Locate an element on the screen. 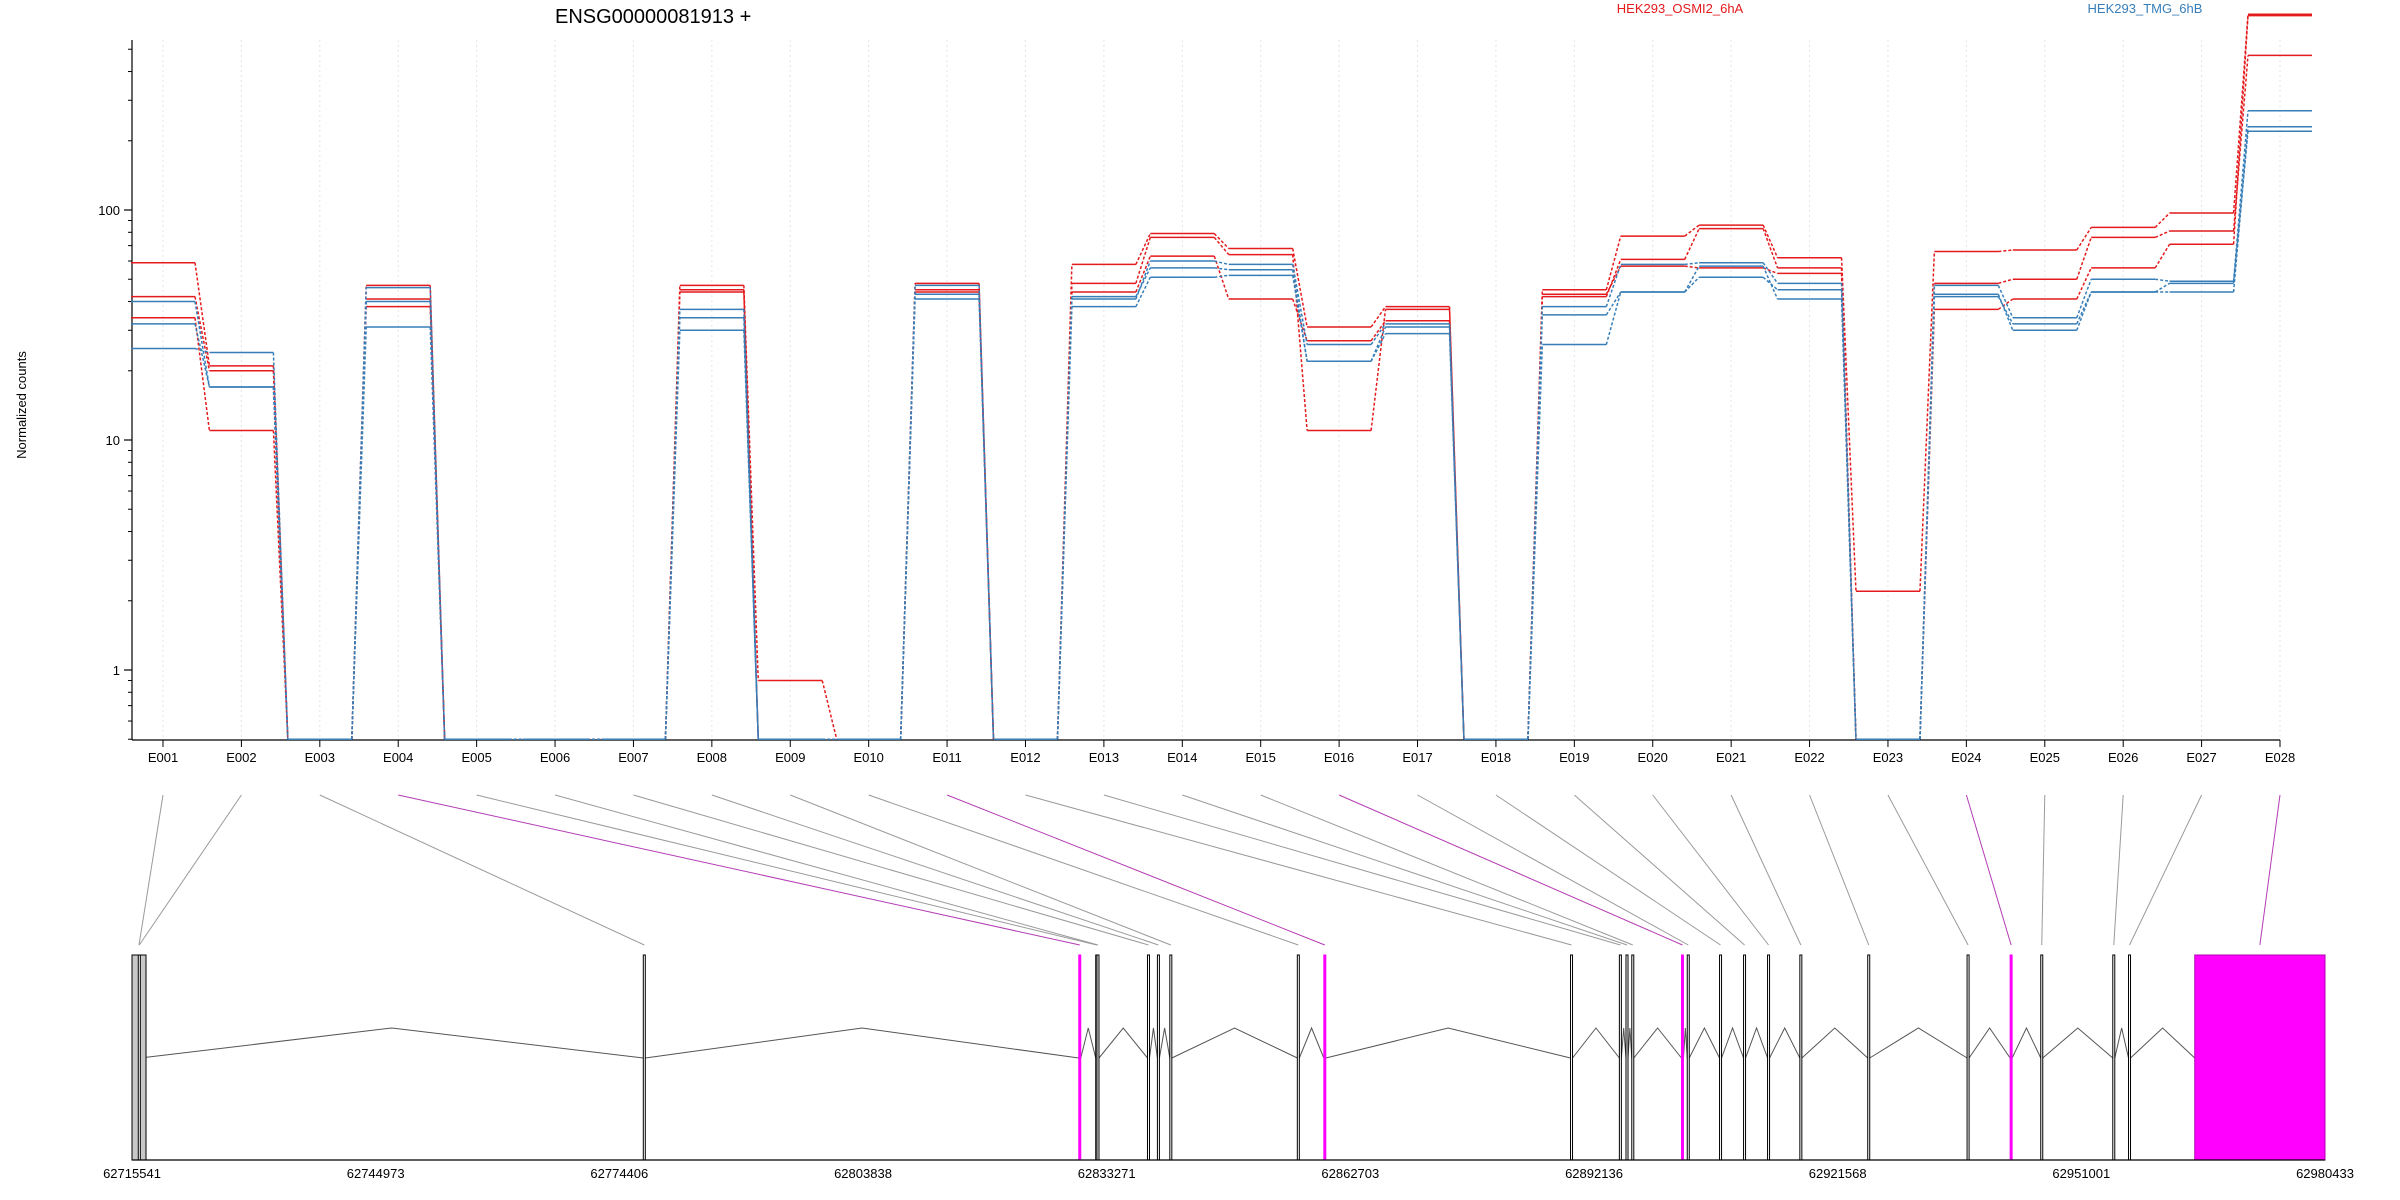  genome-tick-label: 62951001 is located at coordinates (2081, 1173).